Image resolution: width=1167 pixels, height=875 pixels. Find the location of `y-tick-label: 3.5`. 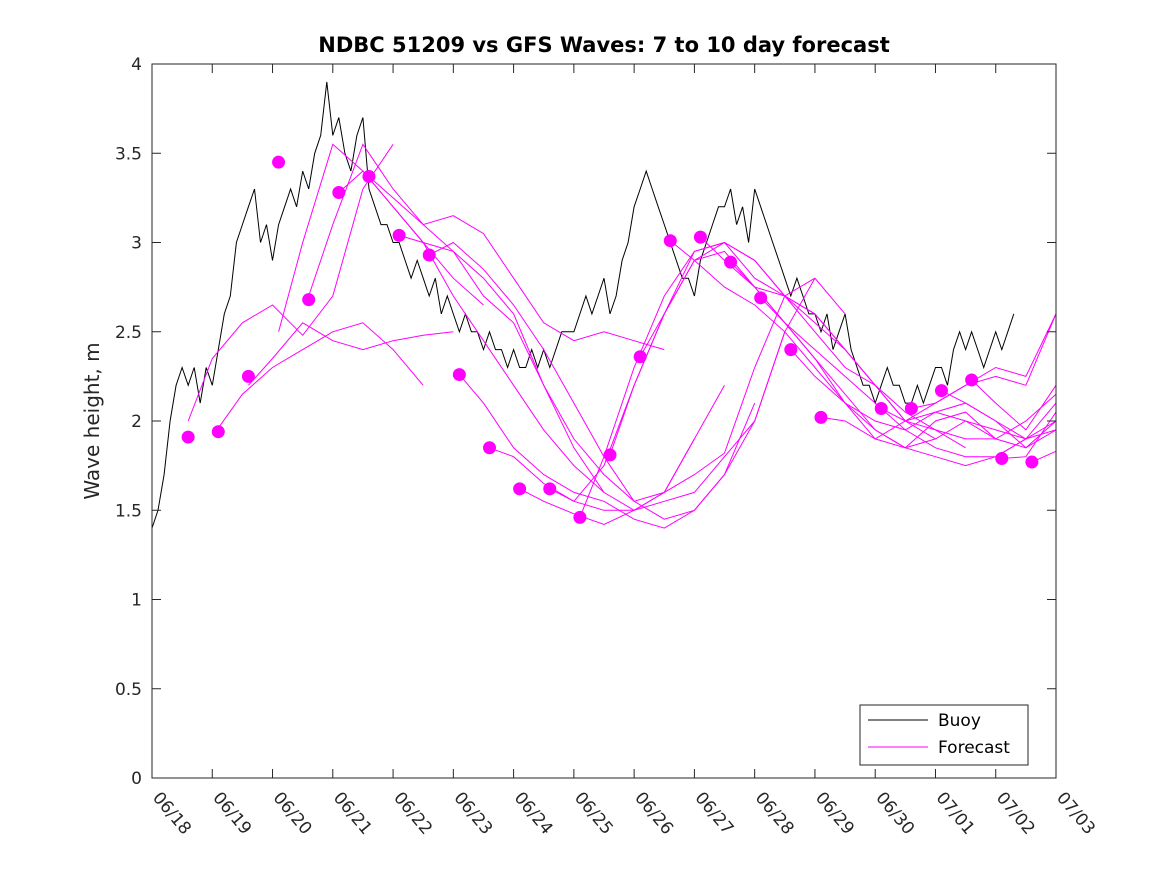

y-tick-label: 3.5 is located at coordinates (128, 154).